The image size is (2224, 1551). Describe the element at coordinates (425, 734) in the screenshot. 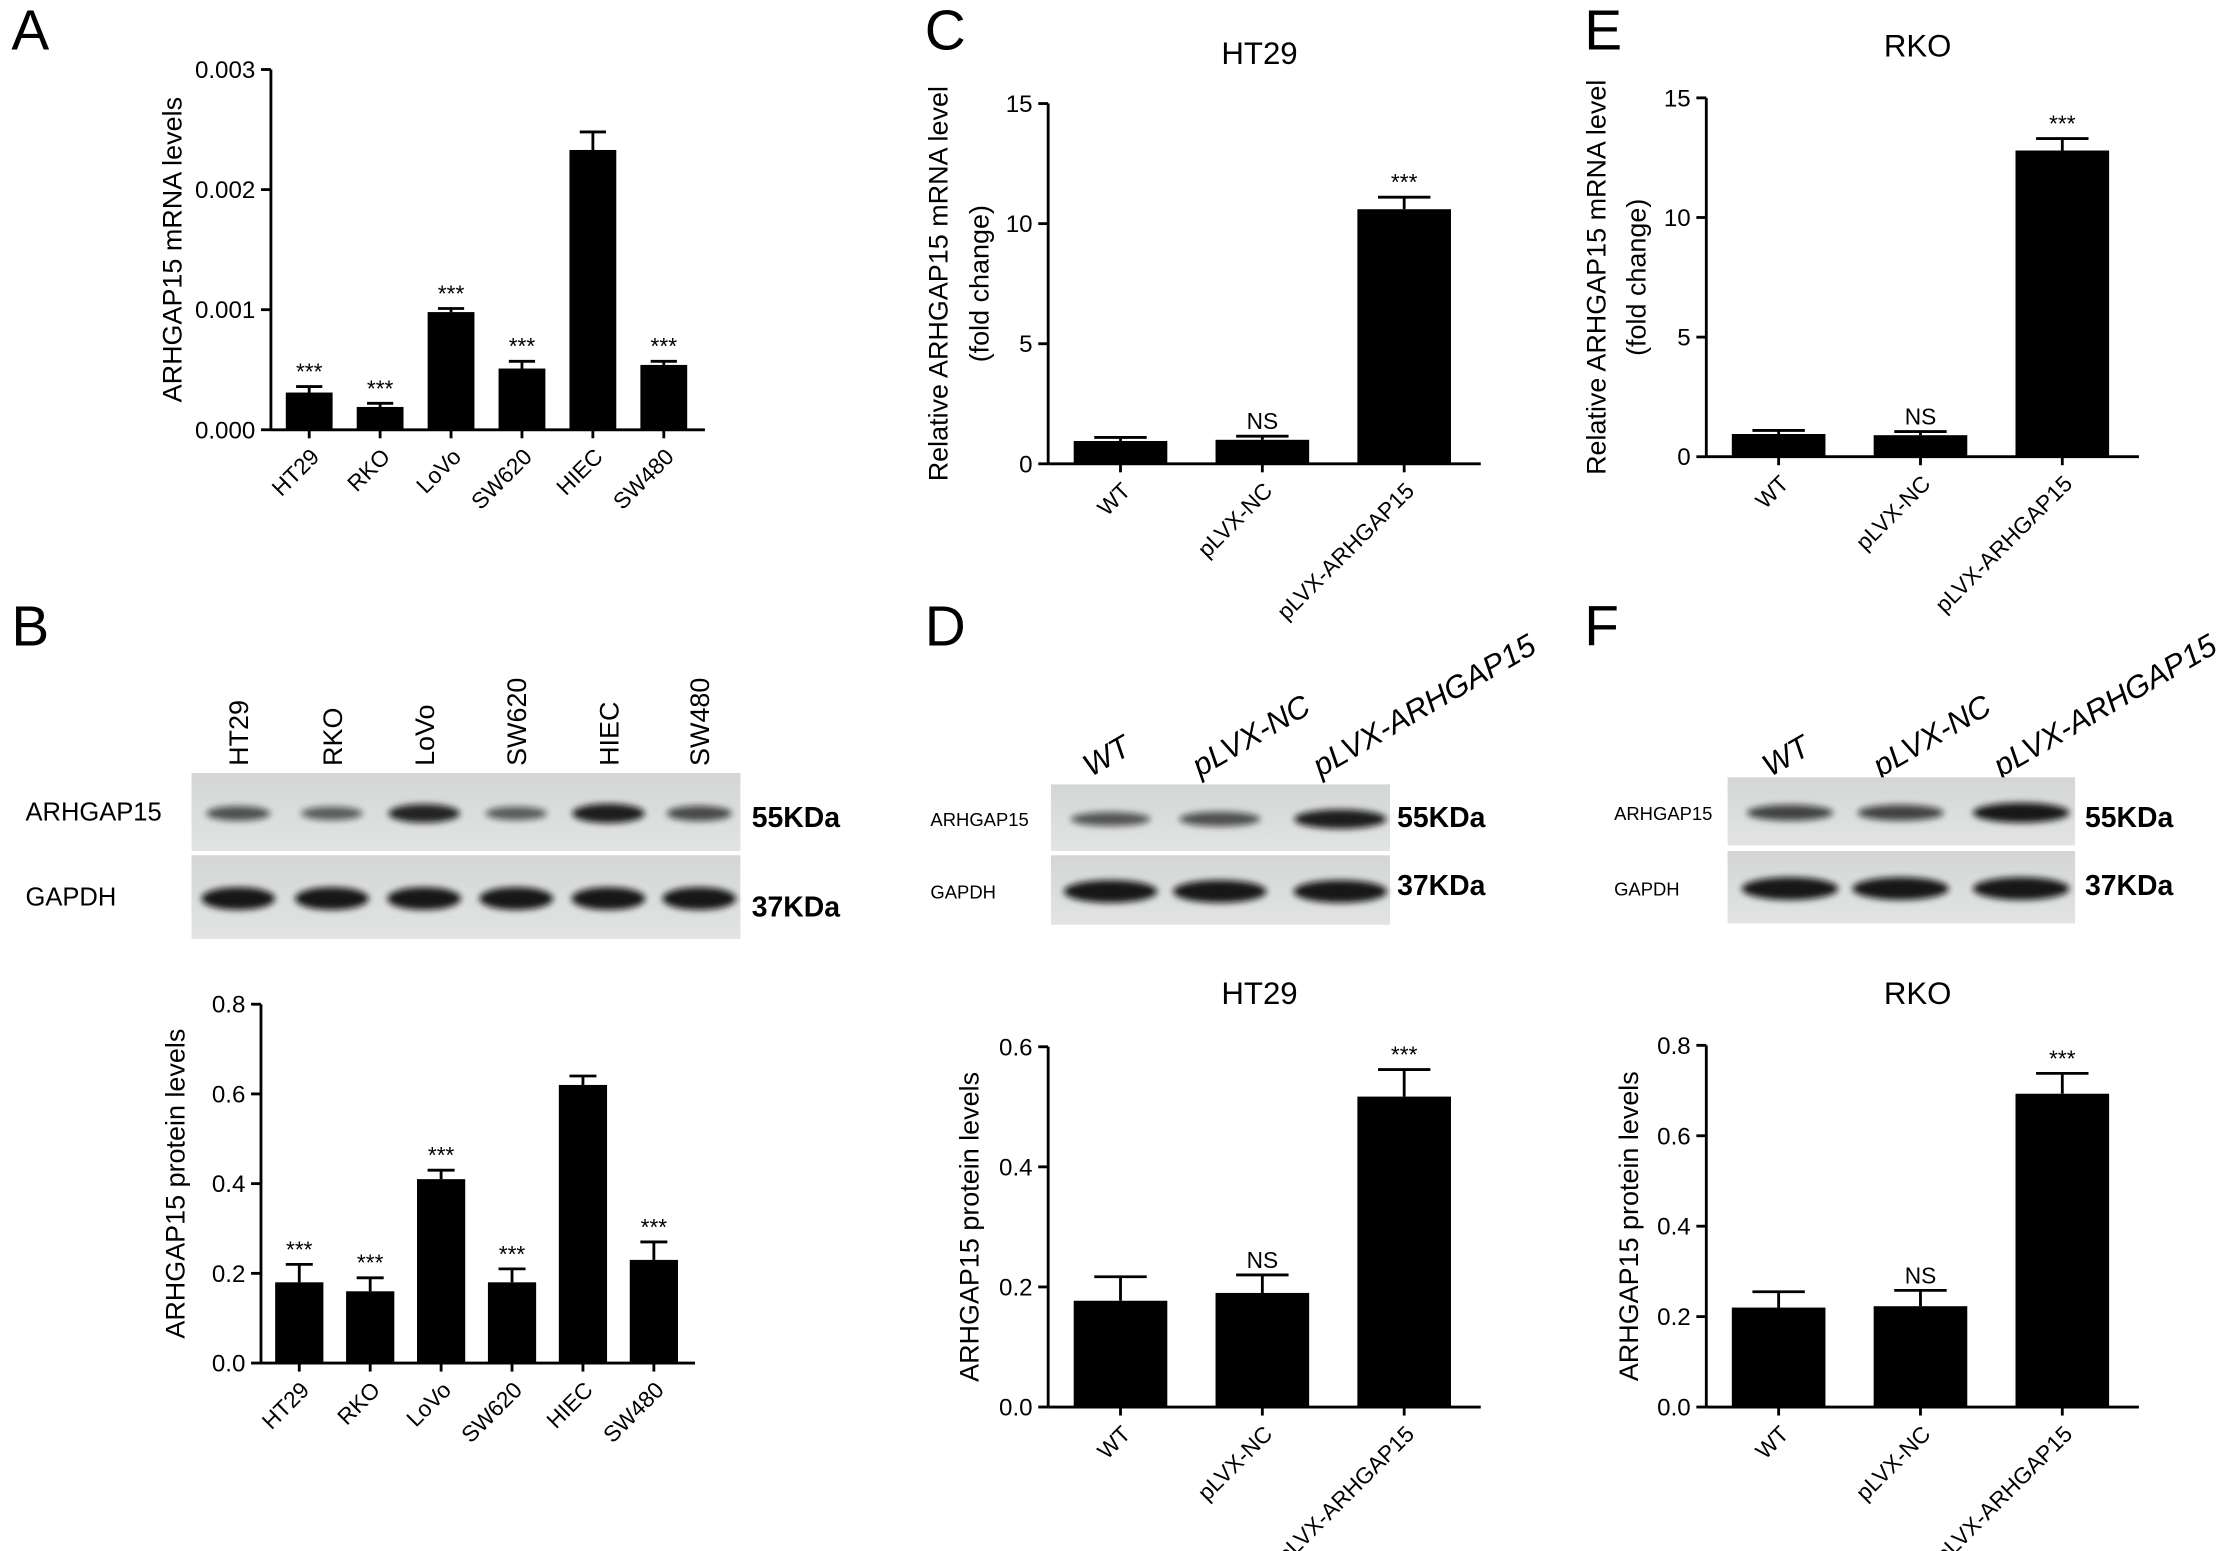

I see `lane-label: LoVo` at that location.